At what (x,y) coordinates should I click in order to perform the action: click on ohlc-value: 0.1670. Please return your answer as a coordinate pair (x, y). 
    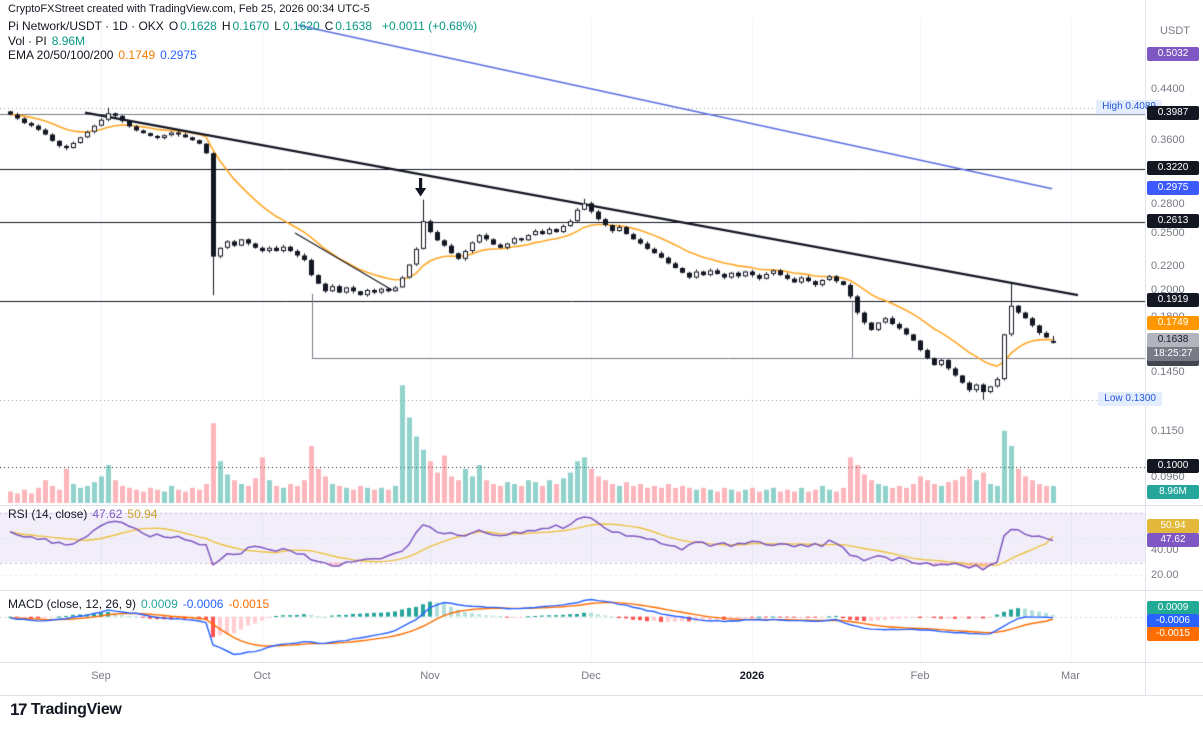
    Looking at the image, I should click on (251, 26).